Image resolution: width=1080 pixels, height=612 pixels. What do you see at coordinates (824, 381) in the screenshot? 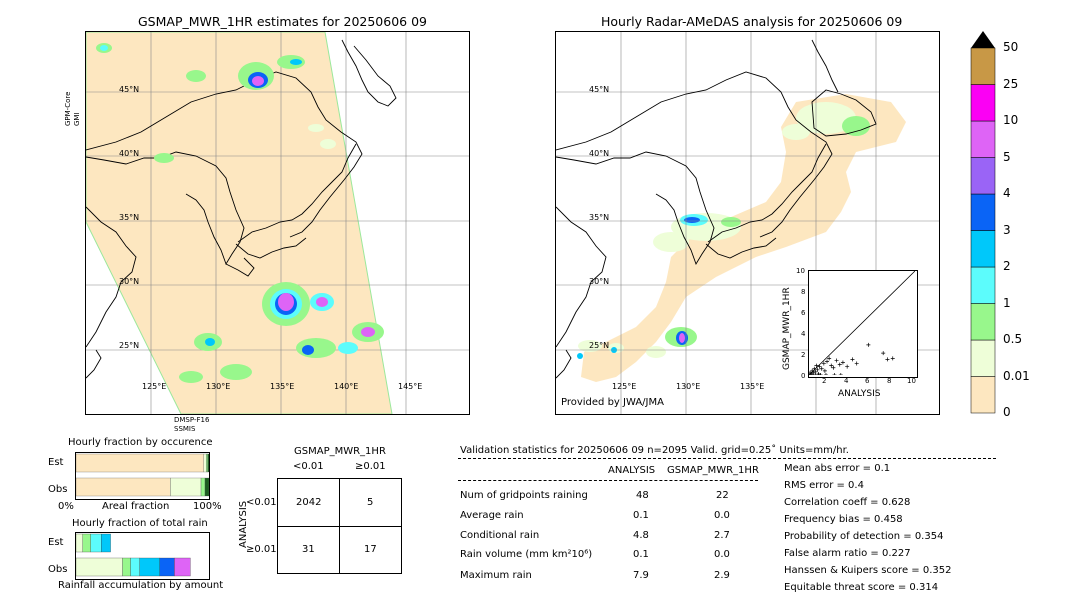
I see `scatter-xtick: 2` at bounding box center [824, 381].